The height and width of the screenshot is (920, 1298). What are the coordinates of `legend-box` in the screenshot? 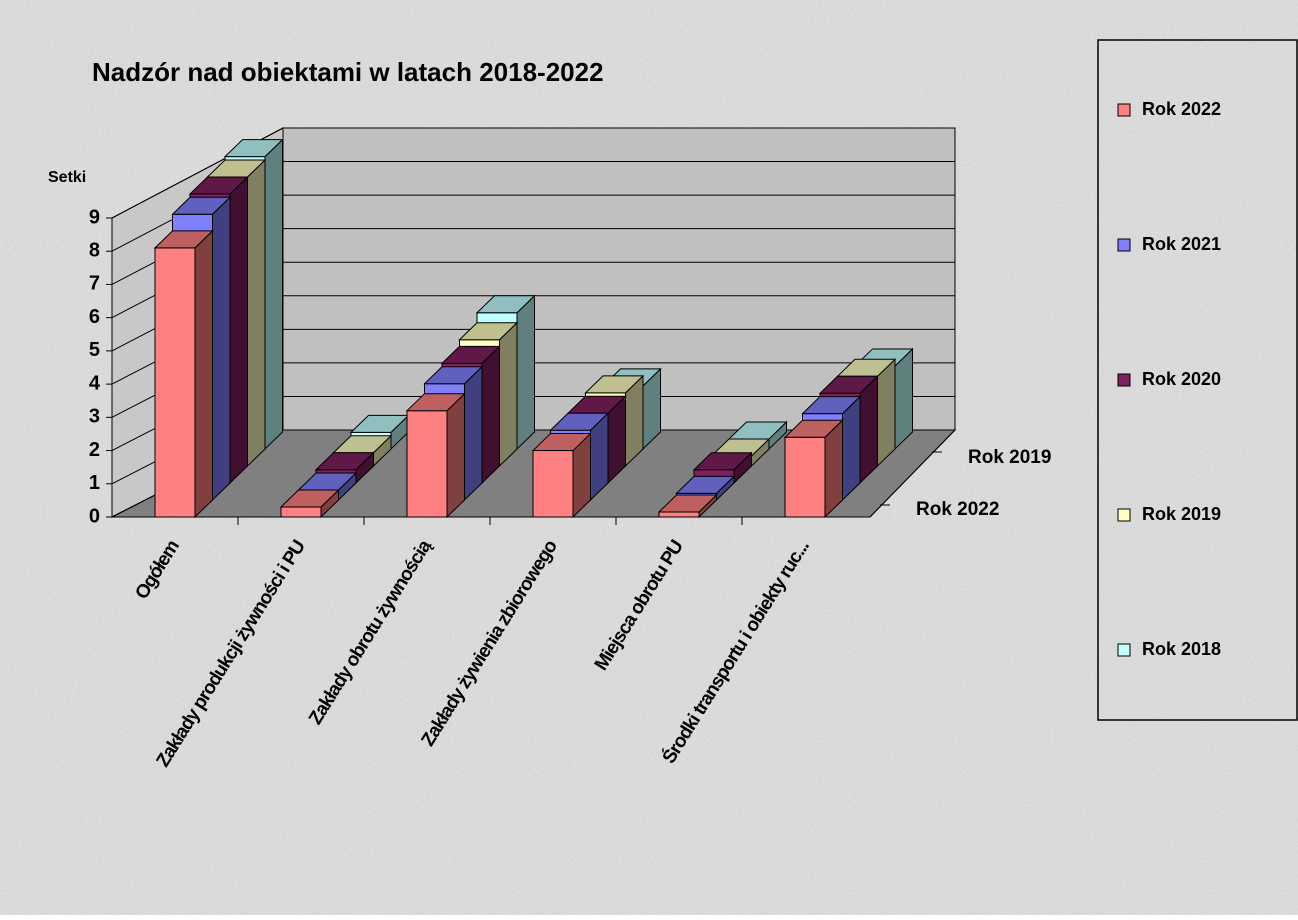 It's located at (1197, 380).